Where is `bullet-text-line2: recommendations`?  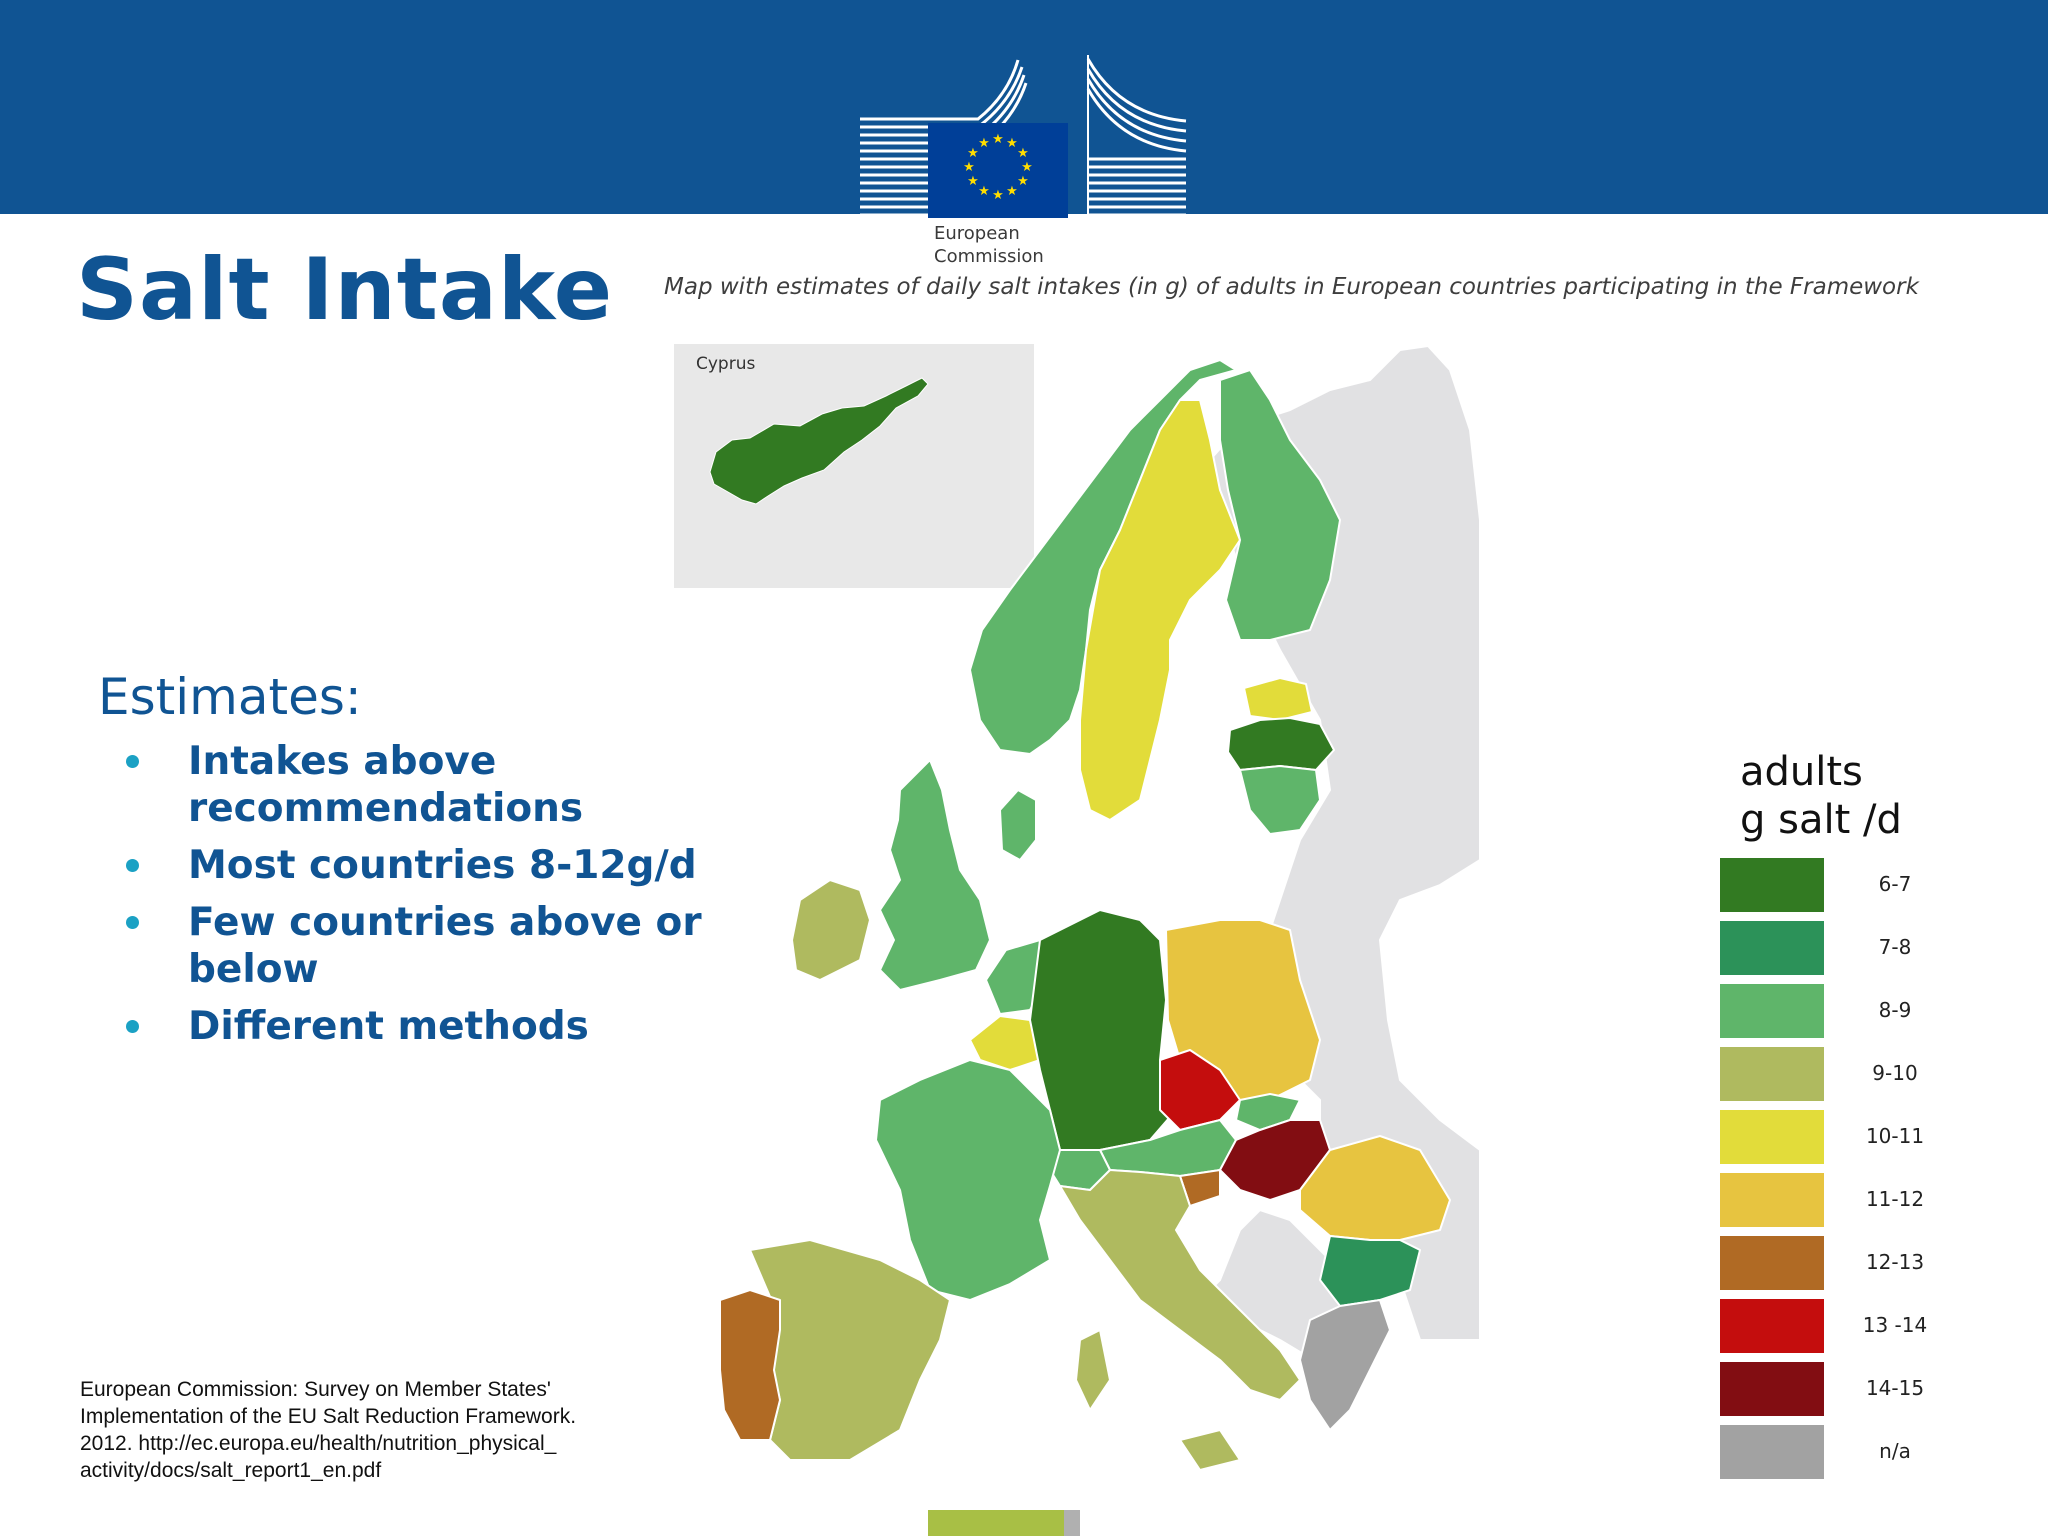
bullet-text-line2: recommendations is located at coordinates (386, 808).